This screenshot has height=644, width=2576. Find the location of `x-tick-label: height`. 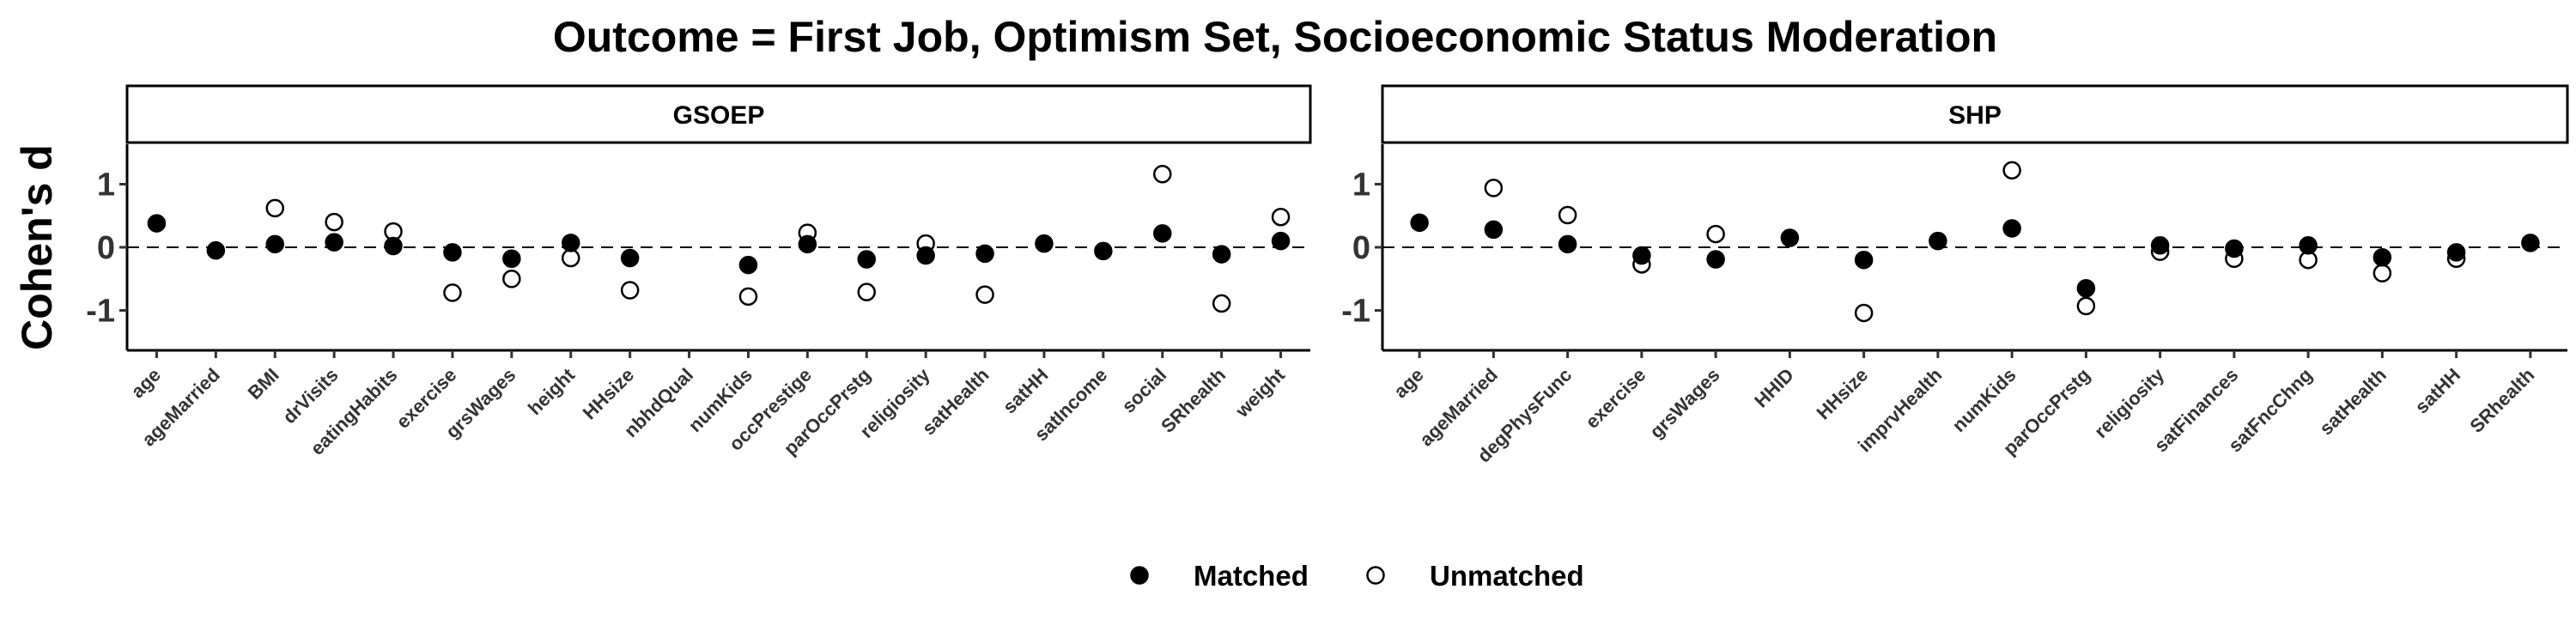

x-tick-label: height is located at coordinates (552, 391).